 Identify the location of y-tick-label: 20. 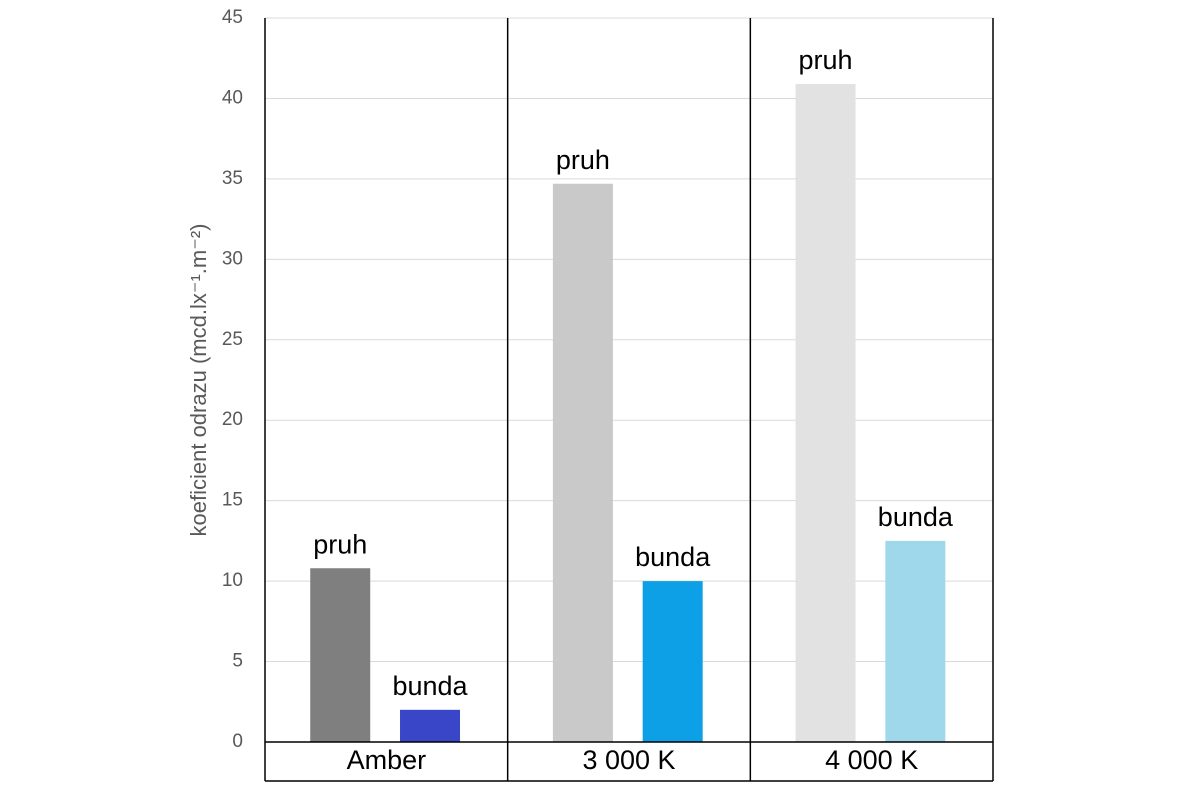
(232, 419).